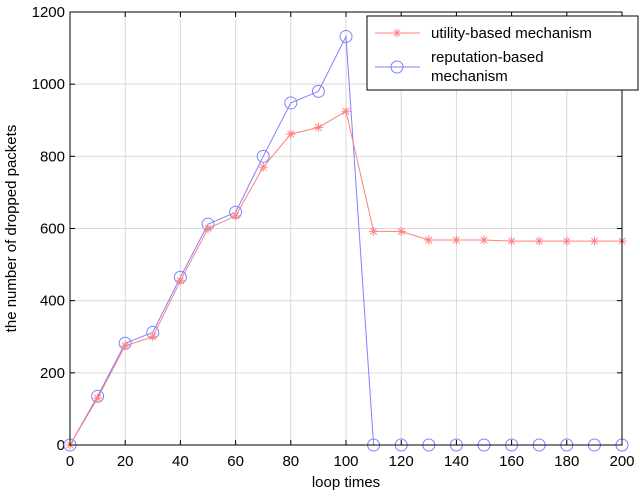 The image size is (640, 496). I want to click on x-tick-label: 0, so click(70, 461).